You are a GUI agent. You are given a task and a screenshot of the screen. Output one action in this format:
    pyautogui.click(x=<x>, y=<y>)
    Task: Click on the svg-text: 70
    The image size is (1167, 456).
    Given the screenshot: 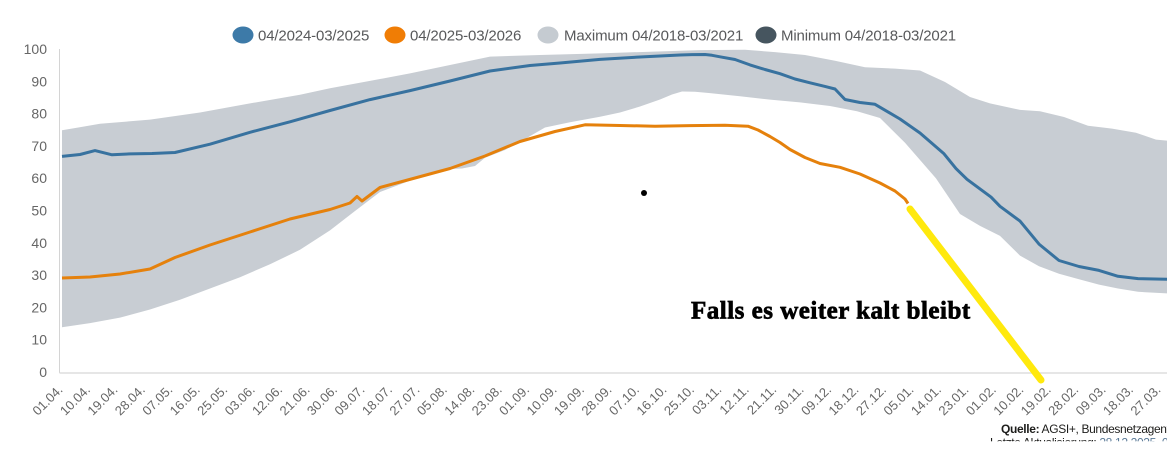 What is the action you would take?
    pyautogui.click(x=39, y=146)
    